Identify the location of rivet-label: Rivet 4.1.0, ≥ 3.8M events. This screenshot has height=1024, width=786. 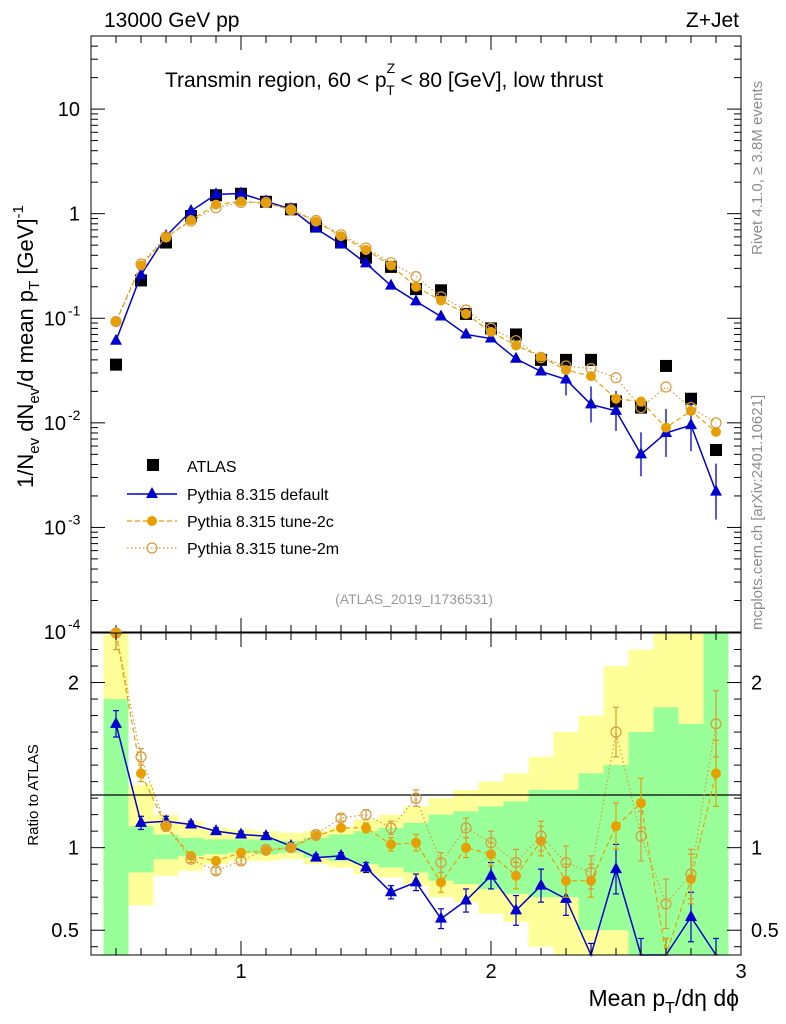
(757, 168).